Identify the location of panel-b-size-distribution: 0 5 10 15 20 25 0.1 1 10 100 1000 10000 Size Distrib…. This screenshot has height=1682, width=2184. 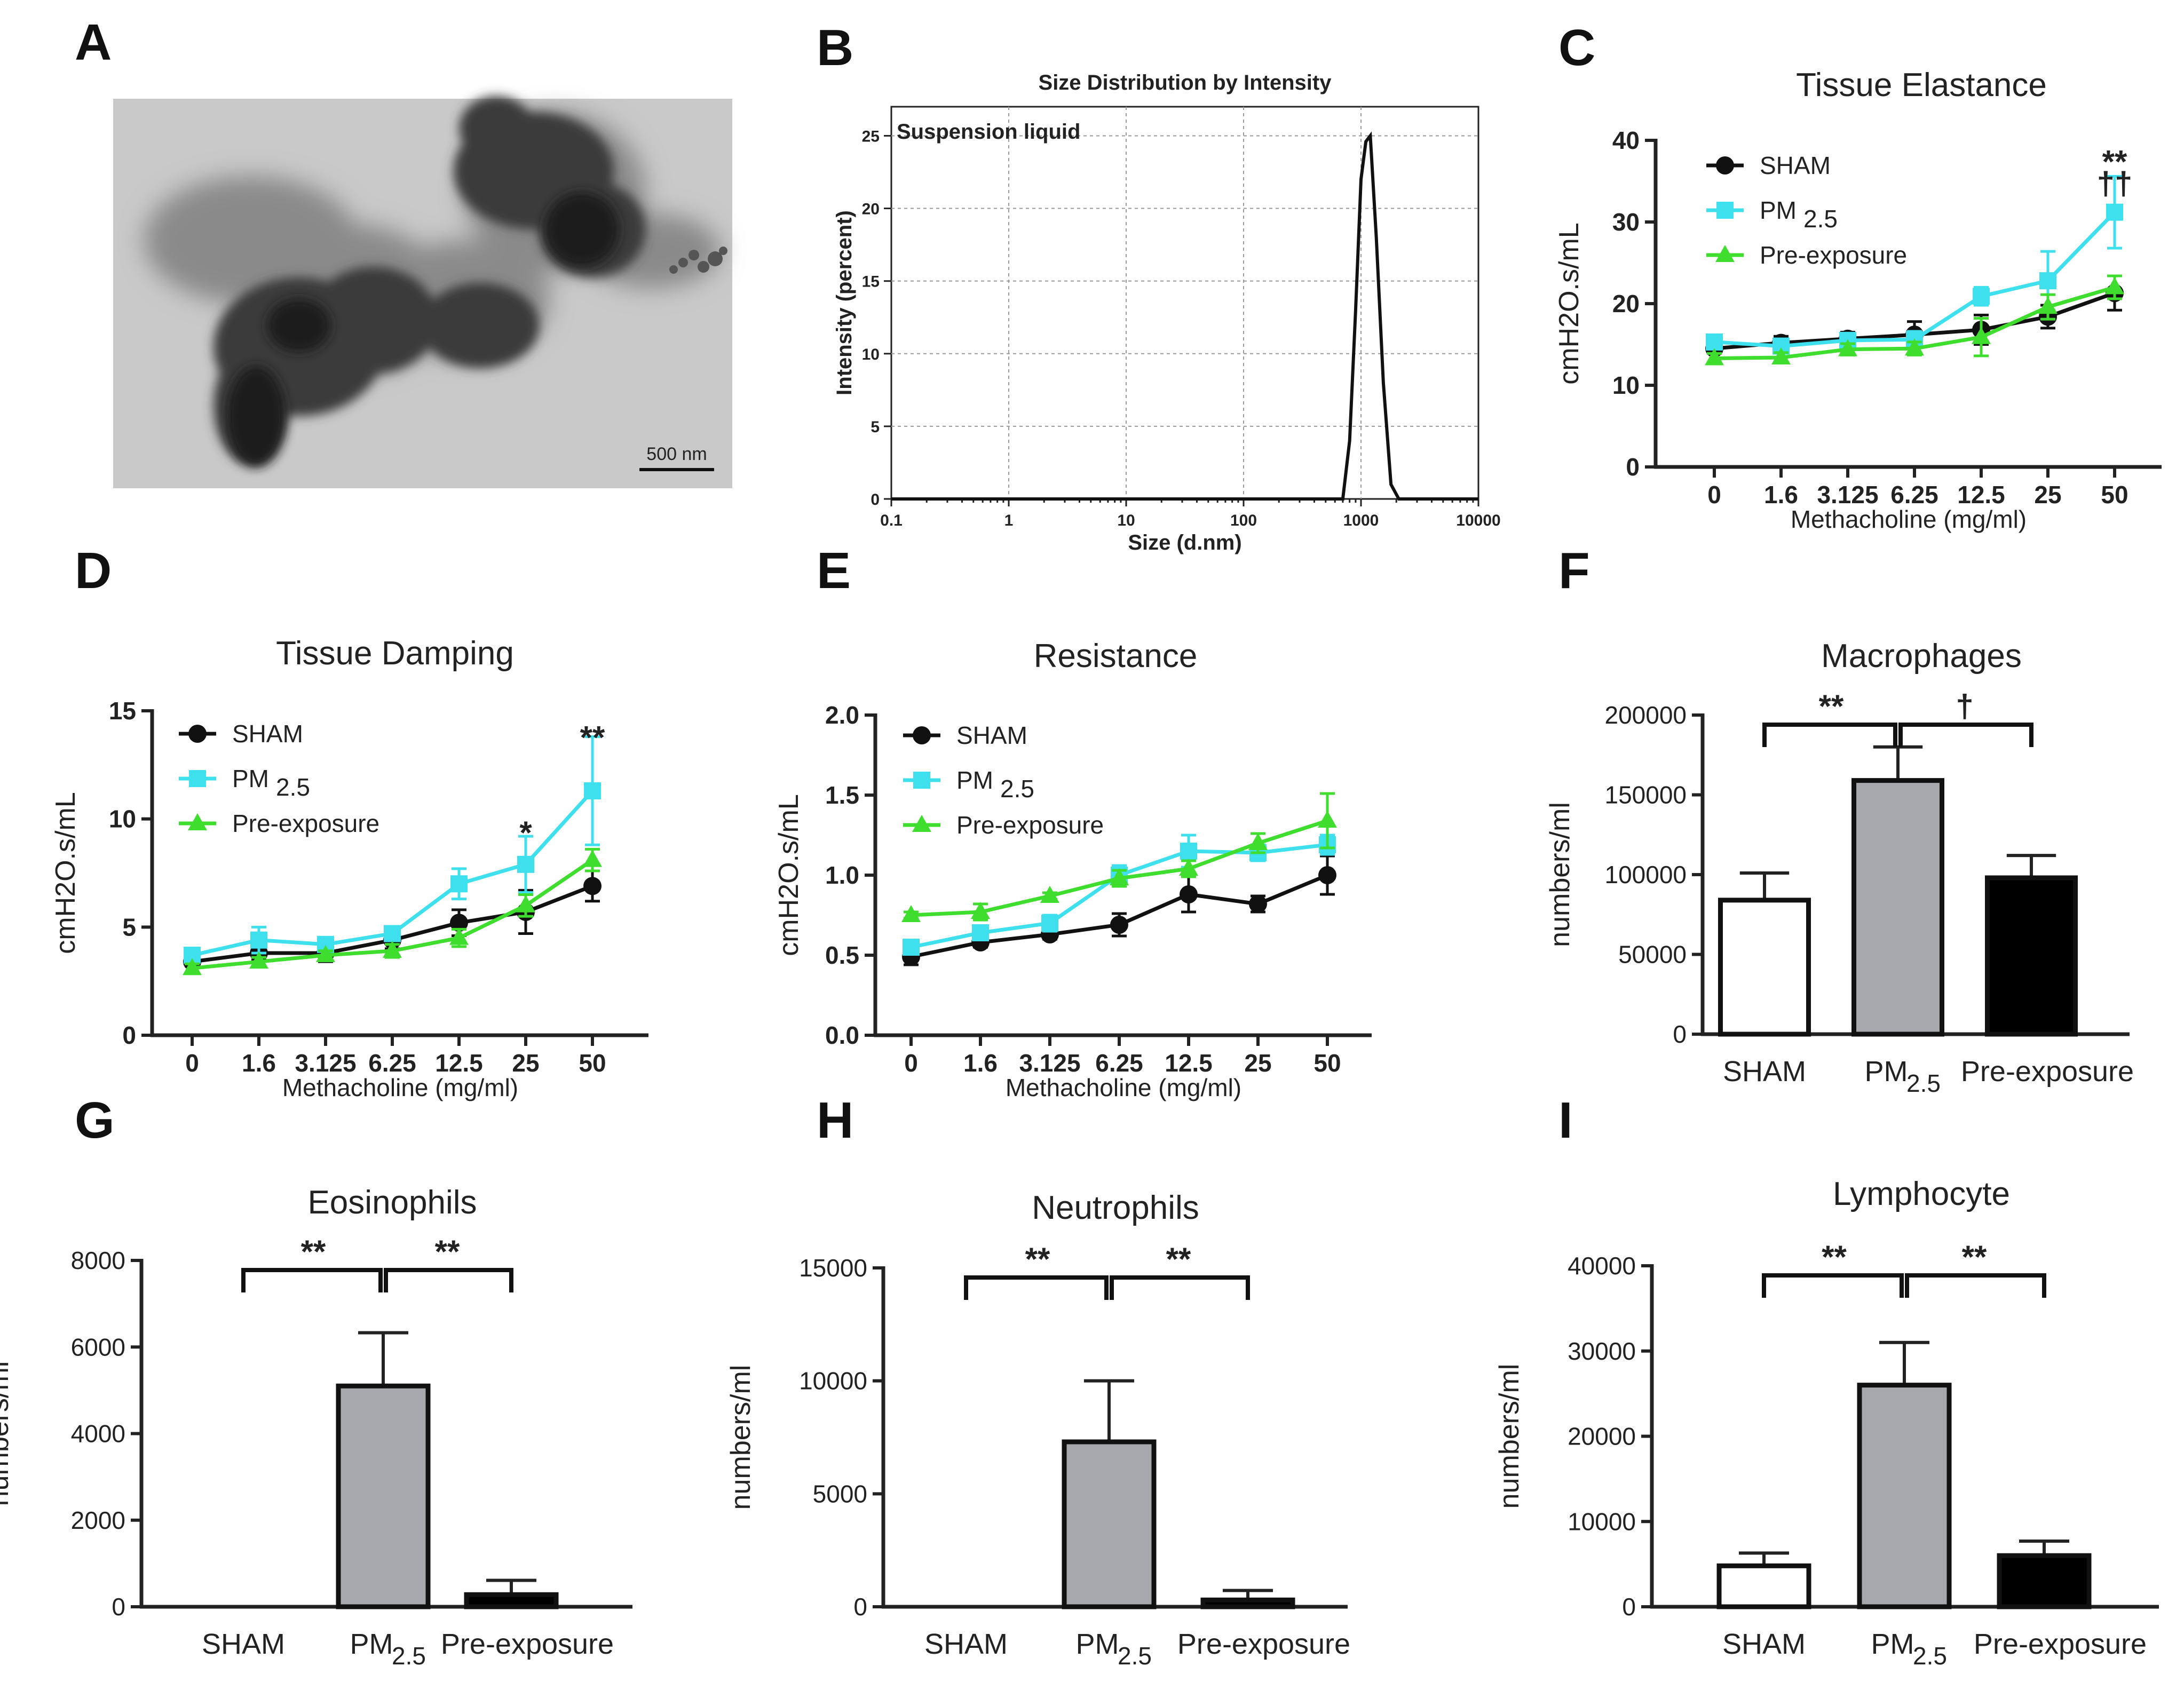
(1167, 312).